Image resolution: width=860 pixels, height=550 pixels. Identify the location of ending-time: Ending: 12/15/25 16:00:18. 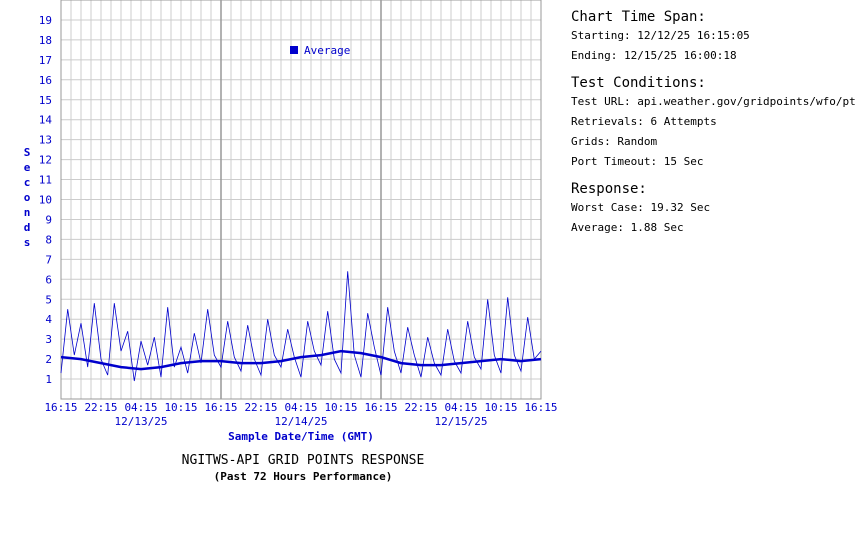
(654, 55).